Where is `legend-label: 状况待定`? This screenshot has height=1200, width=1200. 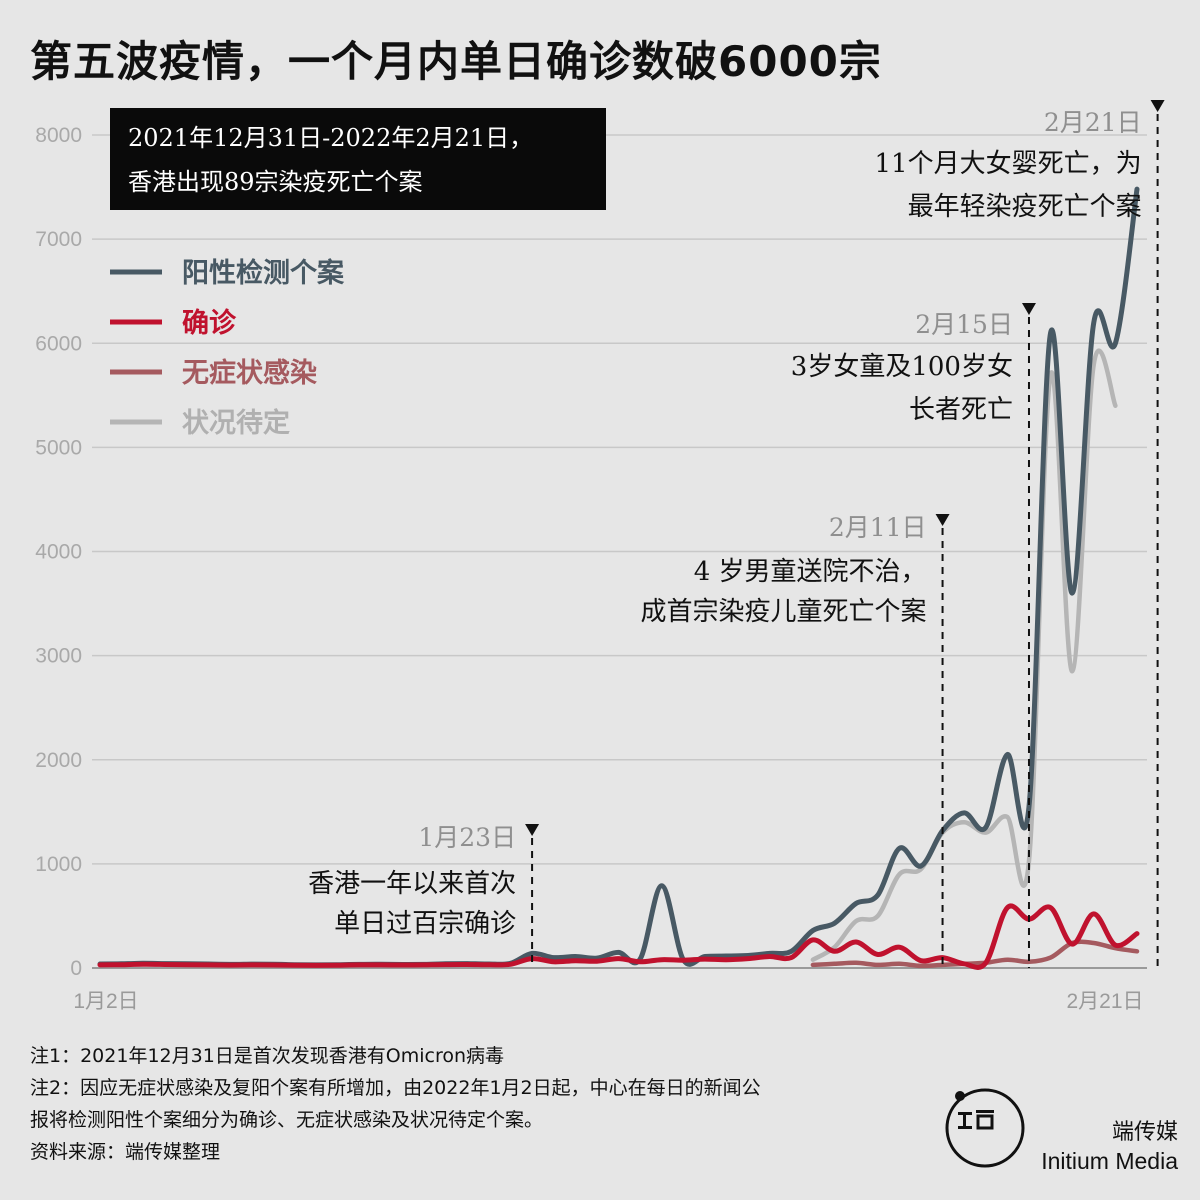
legend-label: 状况待定 is located at coordinates (236, 423).